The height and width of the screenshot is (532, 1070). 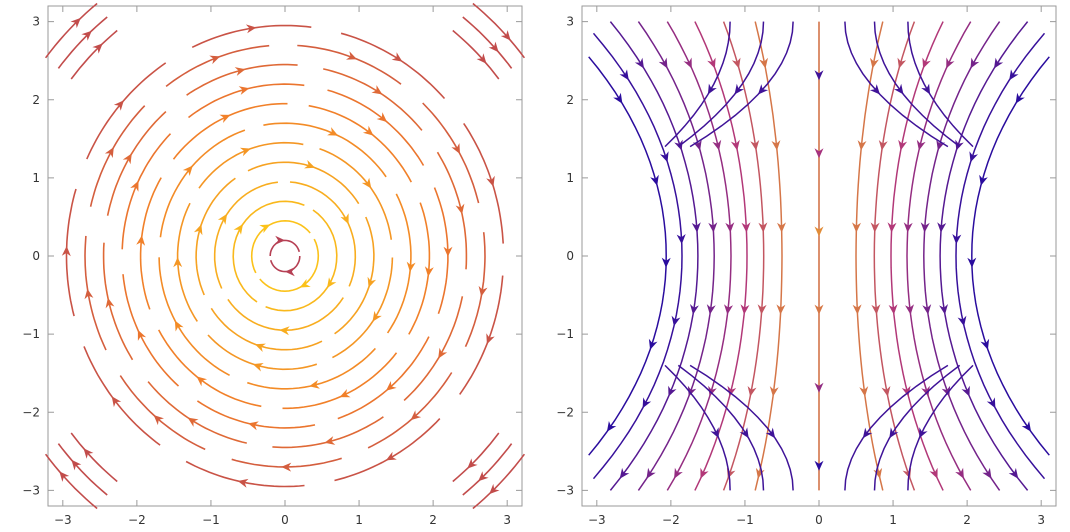 What do you see at coordinates (671, 520) in the screenshot?
I see `right-x-tick-label: −2` at bounding box center [671, 520].